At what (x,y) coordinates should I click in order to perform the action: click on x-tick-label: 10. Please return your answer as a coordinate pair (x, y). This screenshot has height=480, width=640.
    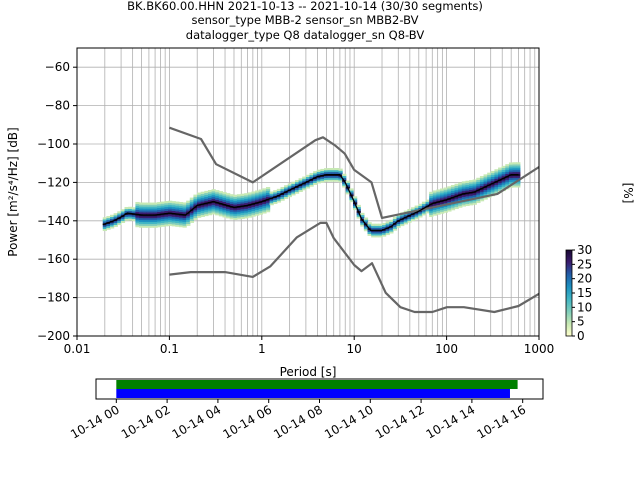
    Looking at the image, I should click on (354, 349).